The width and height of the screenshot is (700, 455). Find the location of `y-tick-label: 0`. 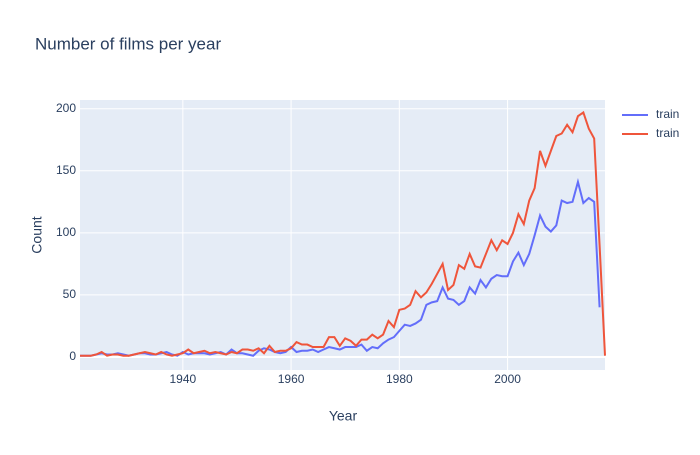

y-tick-label: 0 is located at coordinates (72, 356).